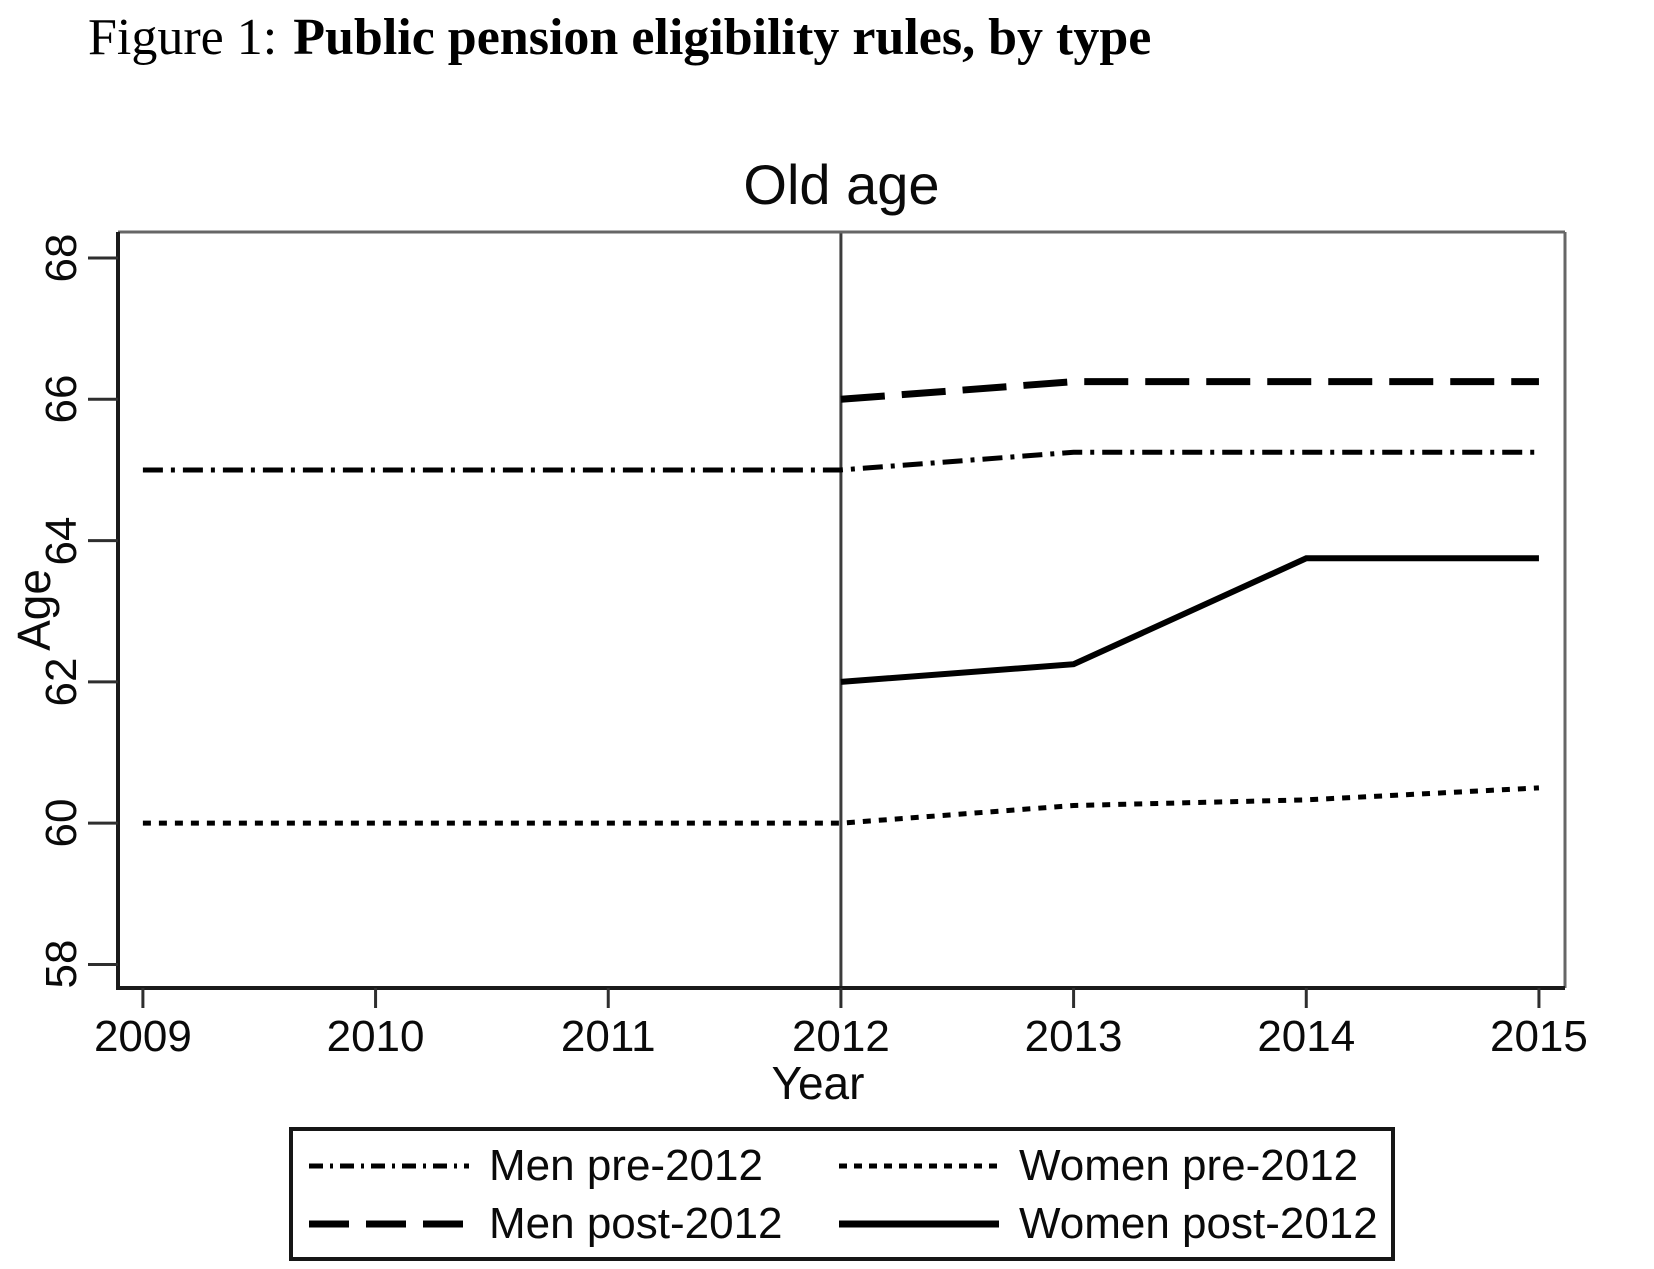 The width and height of the screenshot is (1654, 1269). What do you see at coordinates (389, 1166) in the screenshot?
I see `legend-sample-dashdot` at bounding box center [389, 1166].